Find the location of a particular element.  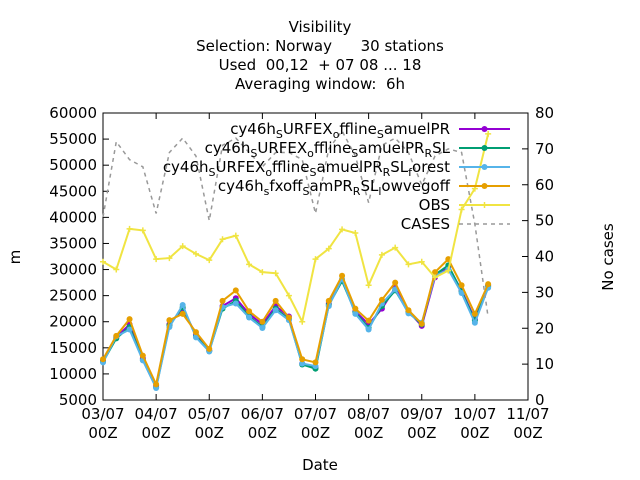

y2-tick-label: 70 is located at coordinates (544, 149).